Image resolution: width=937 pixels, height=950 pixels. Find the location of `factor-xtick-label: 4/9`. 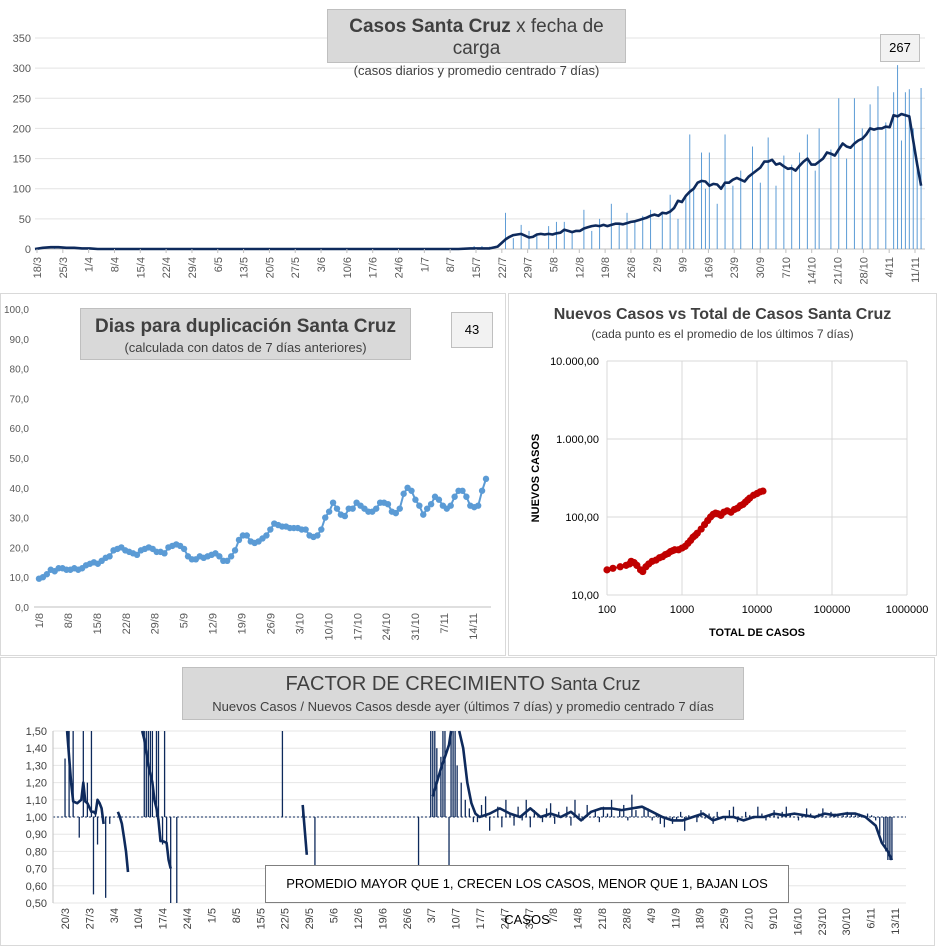

factor-xtick-label: 4/9 is located at coordinates (652, 915).